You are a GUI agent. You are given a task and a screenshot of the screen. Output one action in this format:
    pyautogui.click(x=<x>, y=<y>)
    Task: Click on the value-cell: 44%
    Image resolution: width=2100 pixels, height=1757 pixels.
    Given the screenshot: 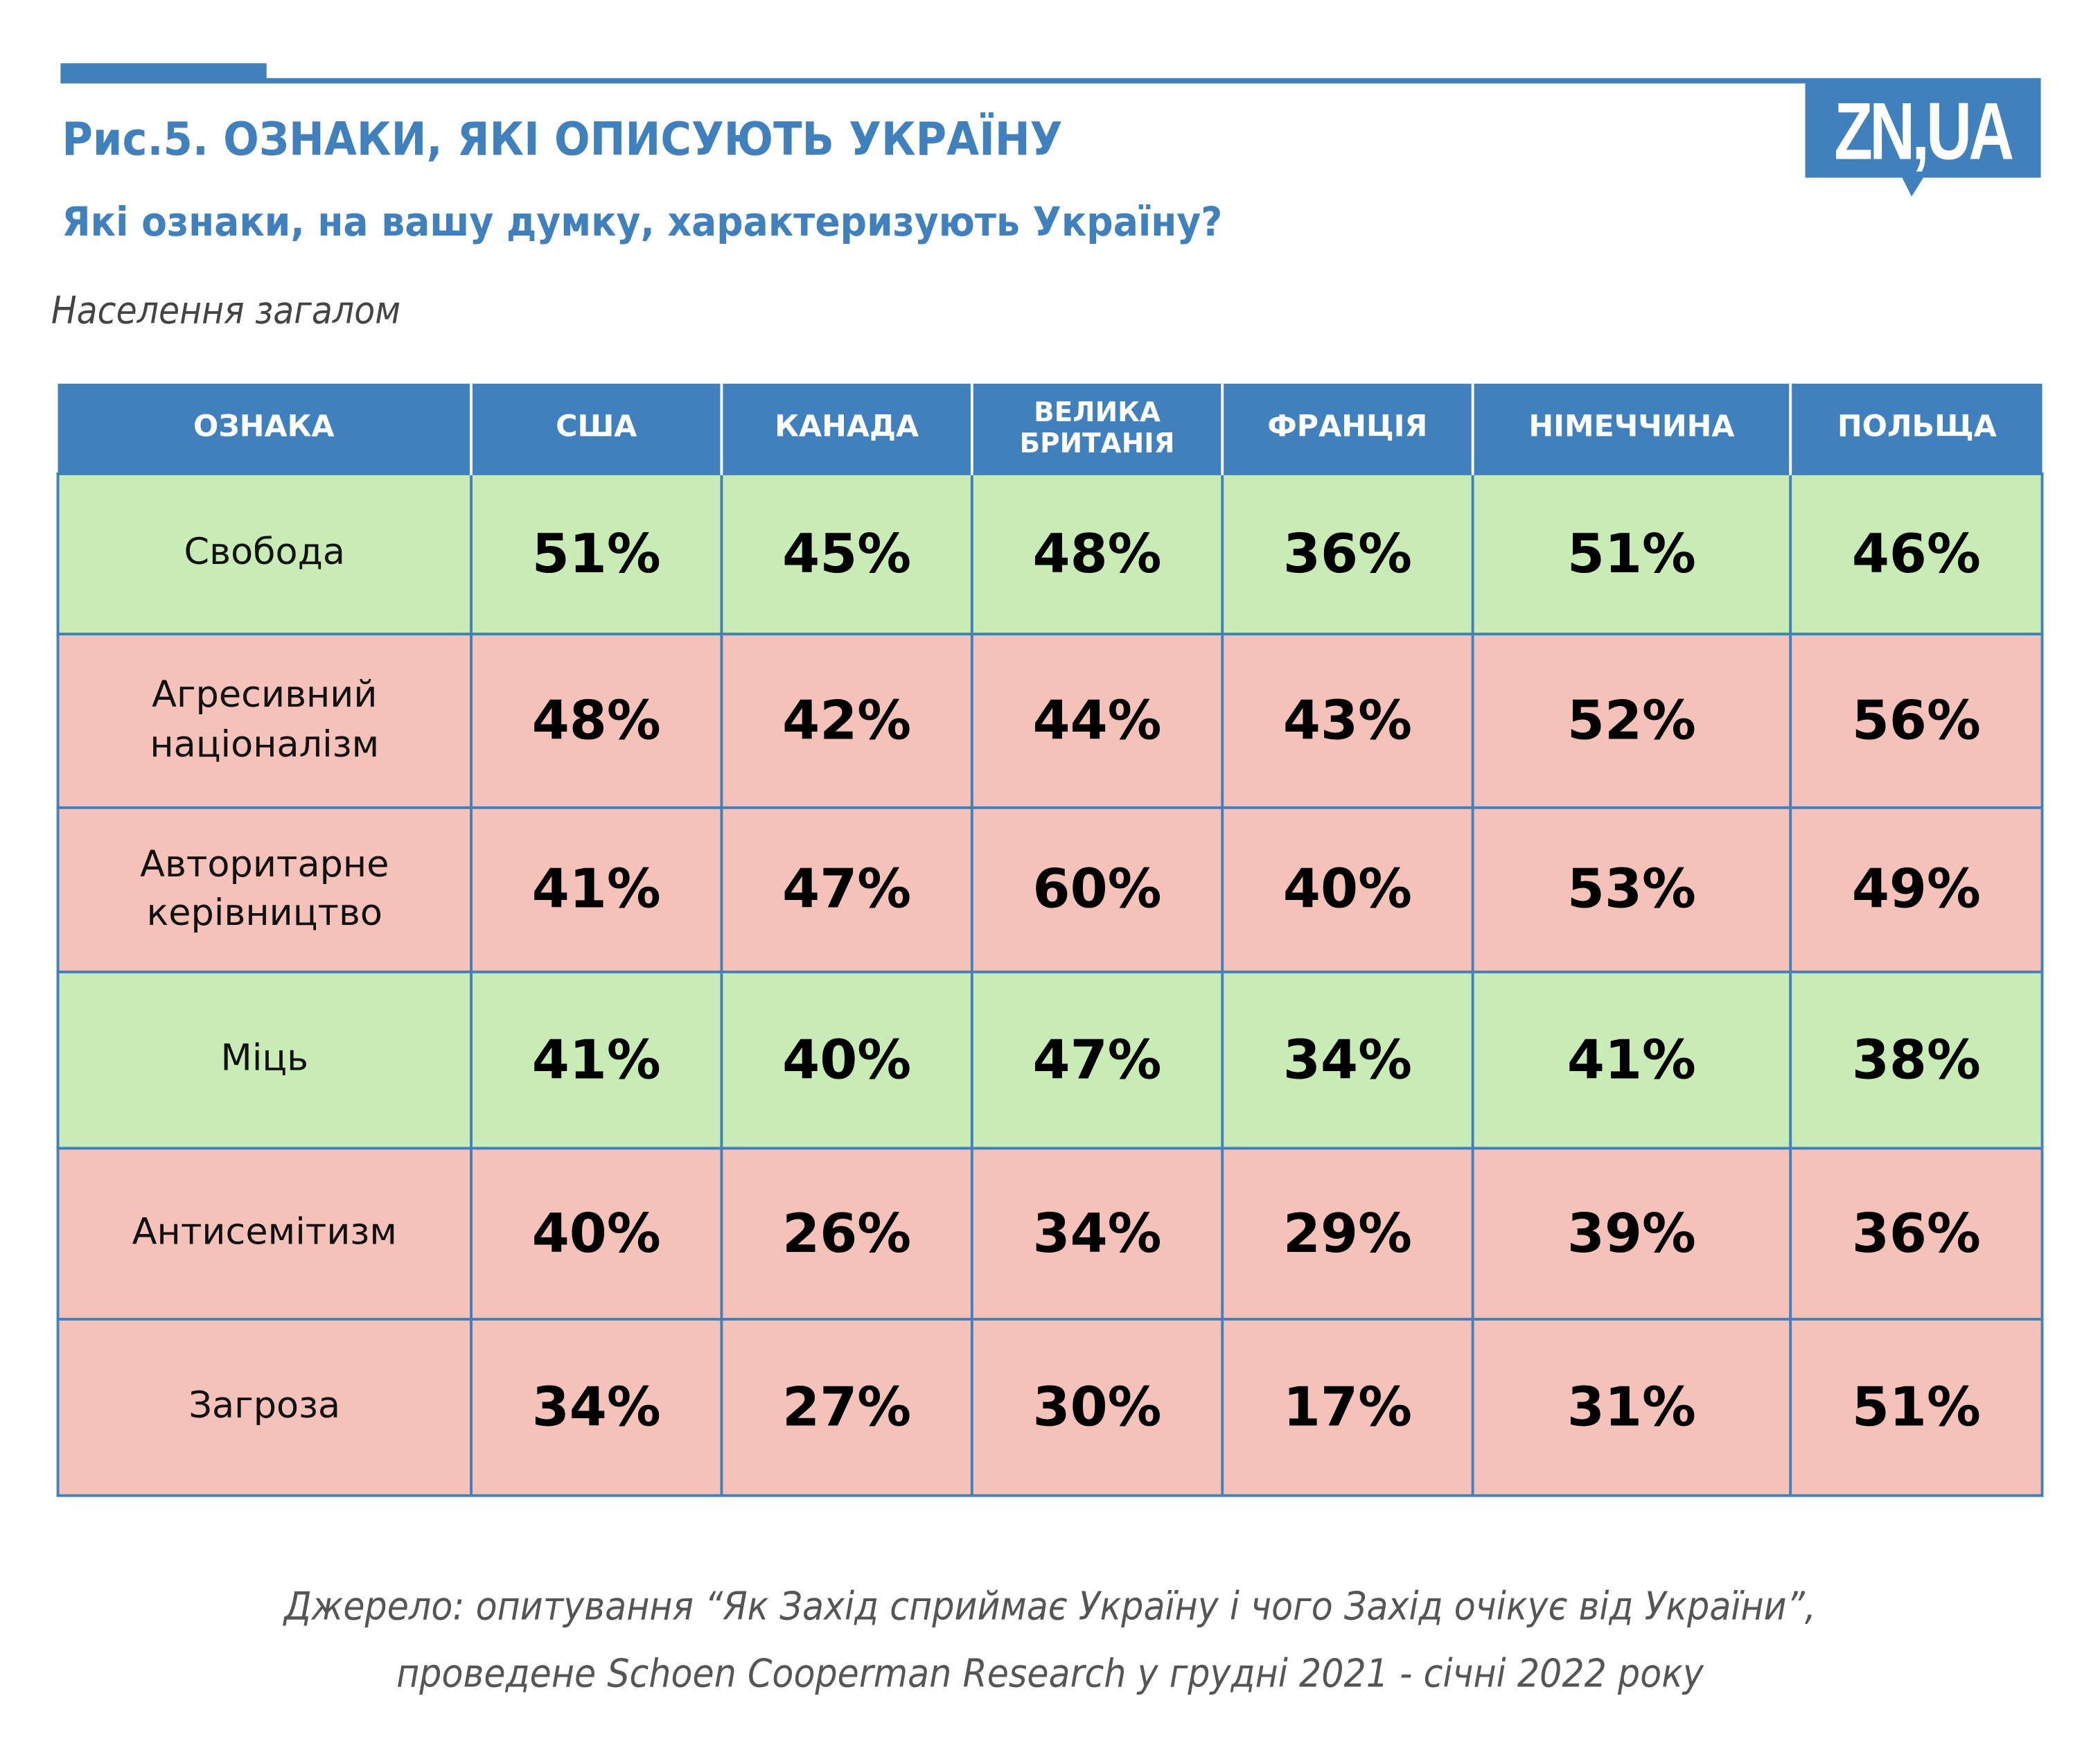 What is the action you would take?
    pyautogui.click(x=1097, y=721)
    